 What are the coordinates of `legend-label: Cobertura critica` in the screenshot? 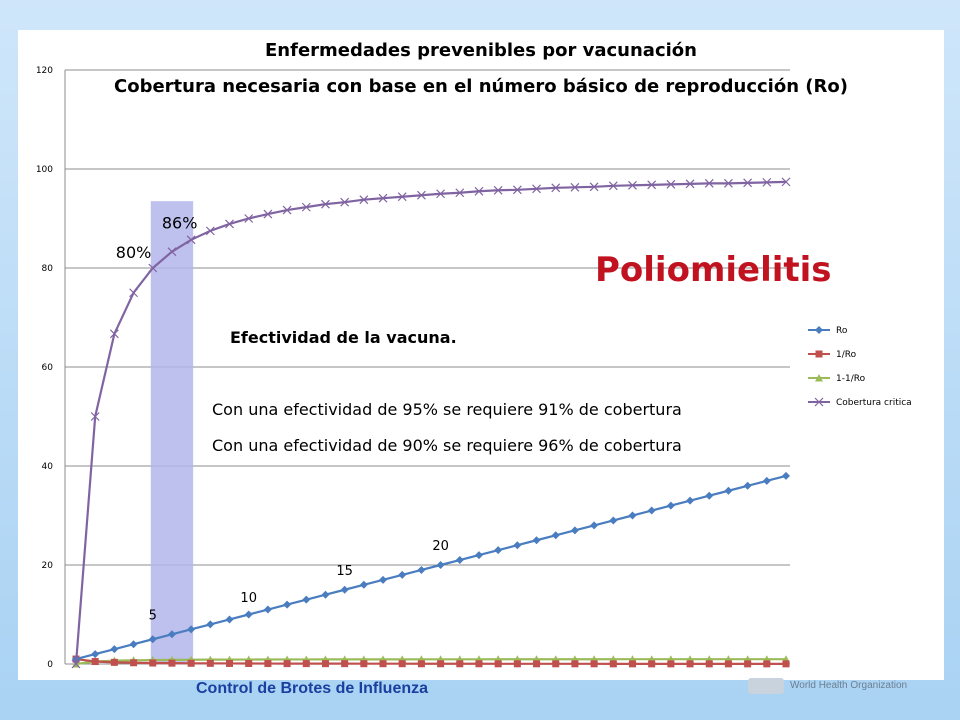 It's located at (874, 403).